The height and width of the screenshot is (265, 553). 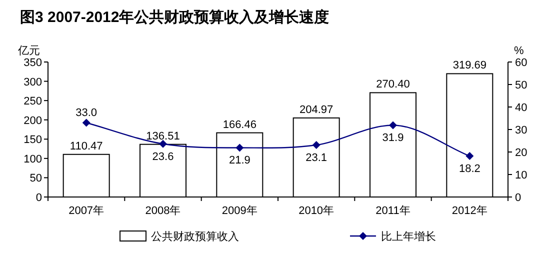 I want to click on data-label: 136.51, so click(x=163, y=136).